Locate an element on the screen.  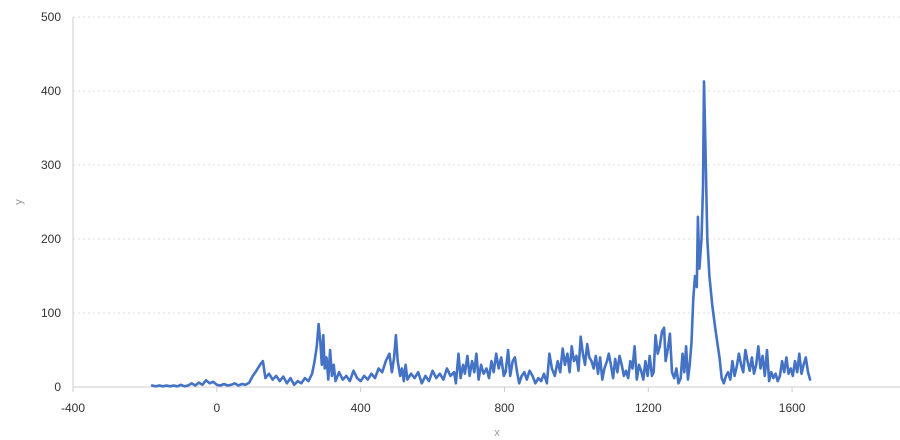
y-tick-label: 400 is located at coordinates (51, 91).